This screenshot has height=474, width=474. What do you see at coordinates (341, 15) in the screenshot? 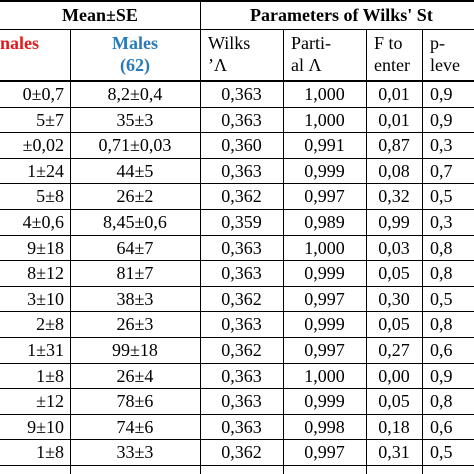
I see `header-wilks: Parameters of Wilks' St` at bounding box center [341, 15].